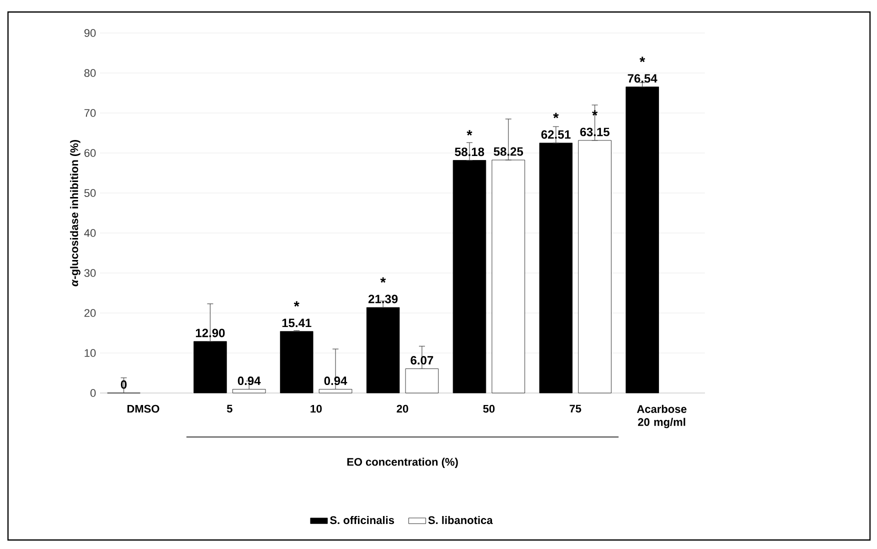  Describe the element at coordinates (422, 360) in the screenshot. I see `data-label: 6.07` at that location.